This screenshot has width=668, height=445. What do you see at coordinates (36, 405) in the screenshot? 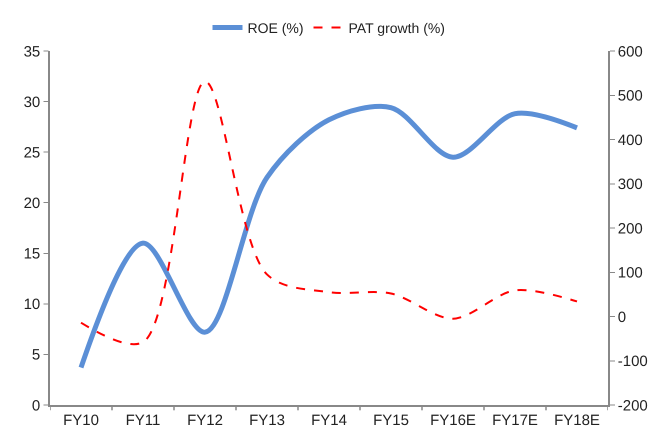
I see `y-tick-label: 0` at bounding box center [36, 405].